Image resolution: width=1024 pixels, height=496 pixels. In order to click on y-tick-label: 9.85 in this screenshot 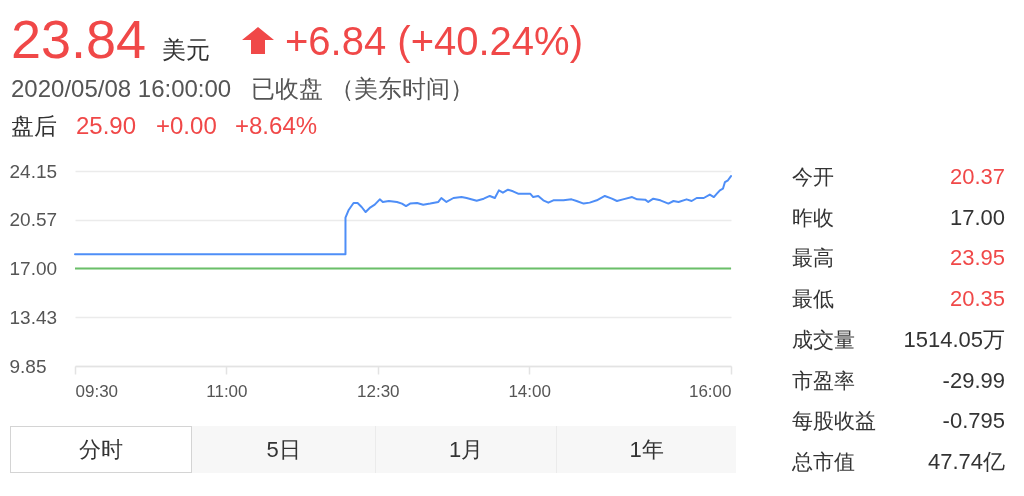, I will do `click(28, 365)`.